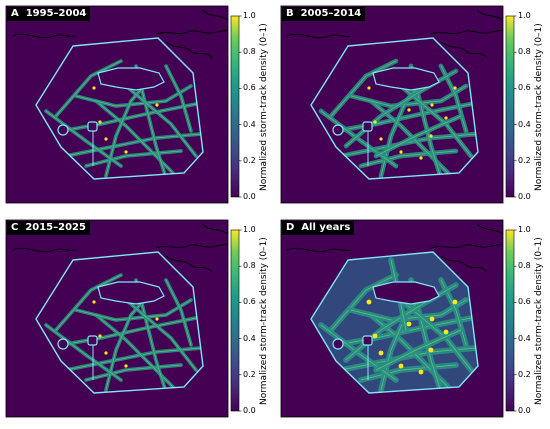  What do you see at coordinates (55, 227) in the screenshot?
I see `panel-period: 2015–2025` at bounding box center [55, 227].